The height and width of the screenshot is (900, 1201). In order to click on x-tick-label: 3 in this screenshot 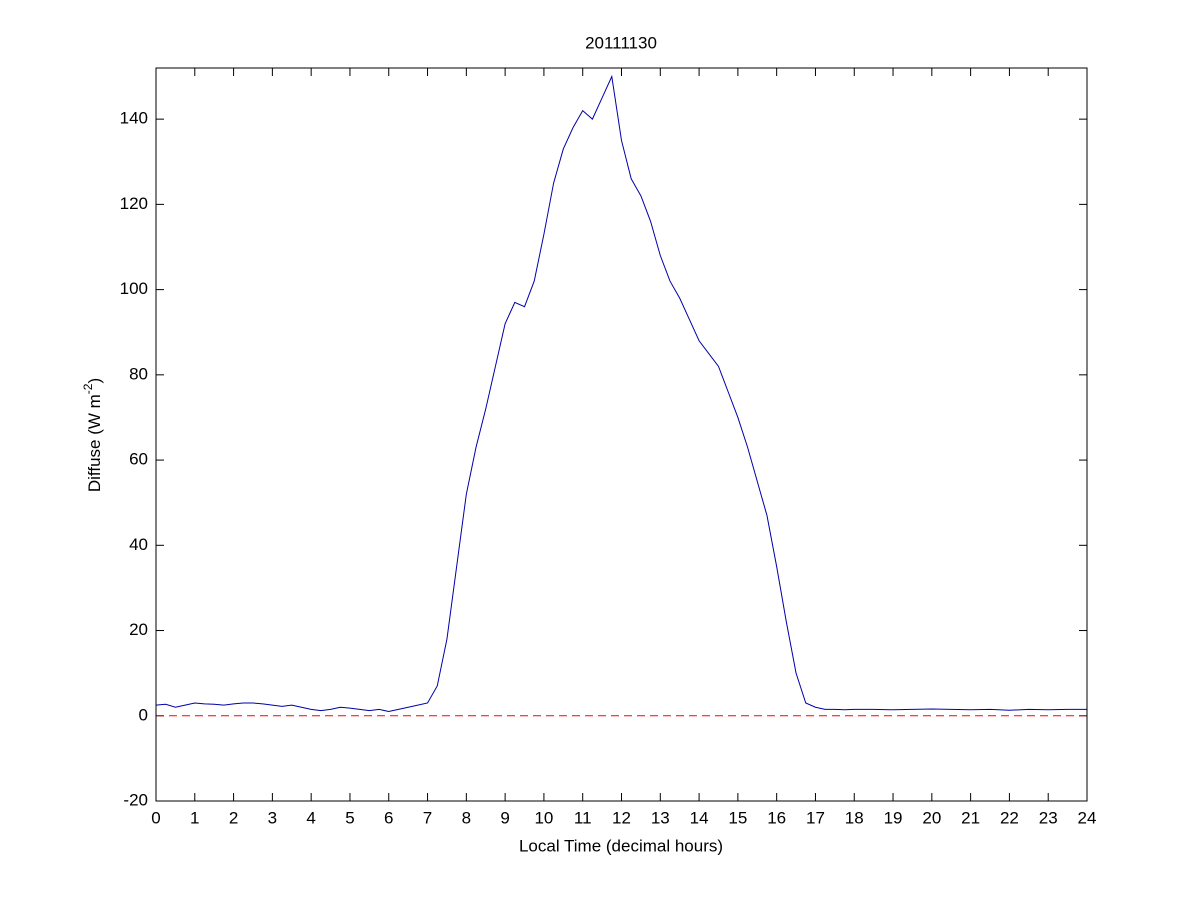, I will do `click(272, 817)`.